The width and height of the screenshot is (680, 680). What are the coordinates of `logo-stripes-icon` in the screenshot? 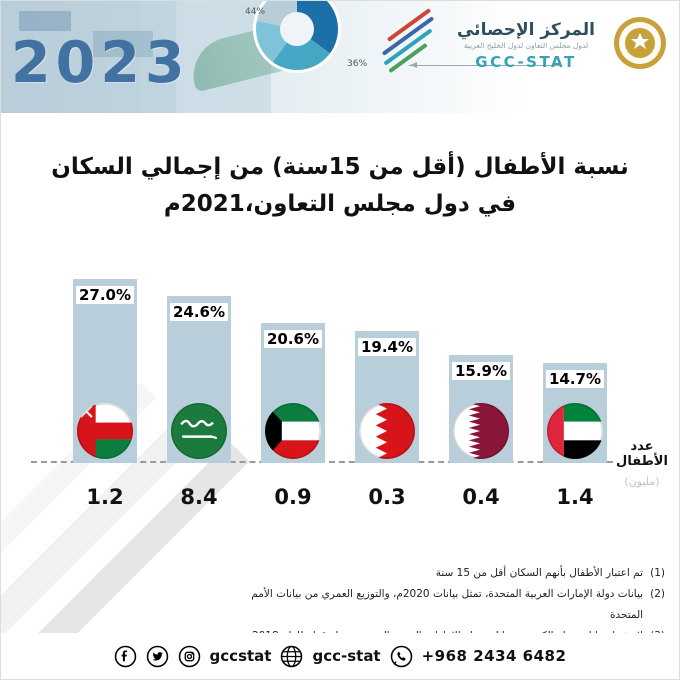 It's located at (408, 42).